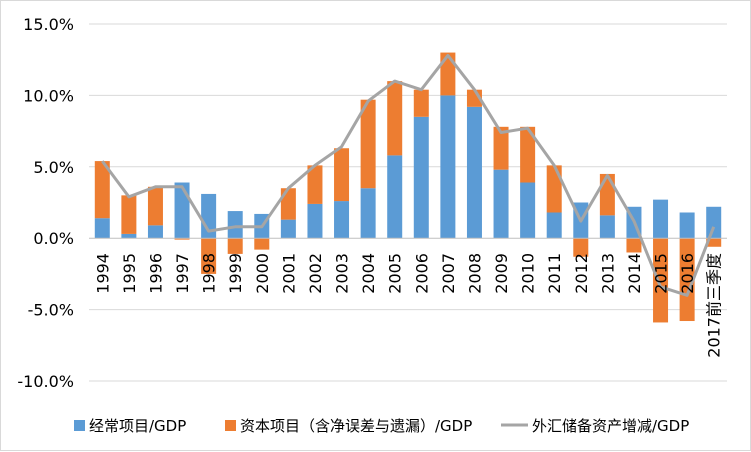 The width and height of the screenshot is (751, 452). What do you see at coordinates (48, 95) in the screenshot?
I see `y-tick-label: 10.0%` at bounding box center [48, 95].